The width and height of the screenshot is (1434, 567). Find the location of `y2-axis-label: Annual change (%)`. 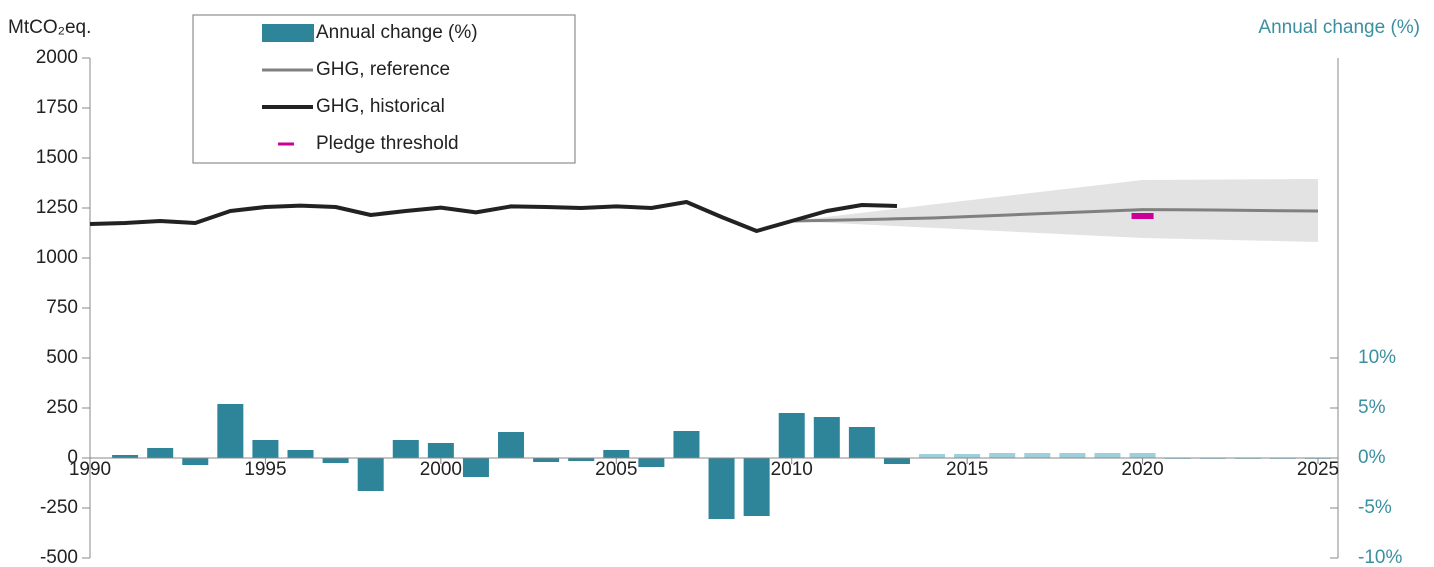

y2-axis-label: Annual change (%) is located at coordinates (1339, 27).